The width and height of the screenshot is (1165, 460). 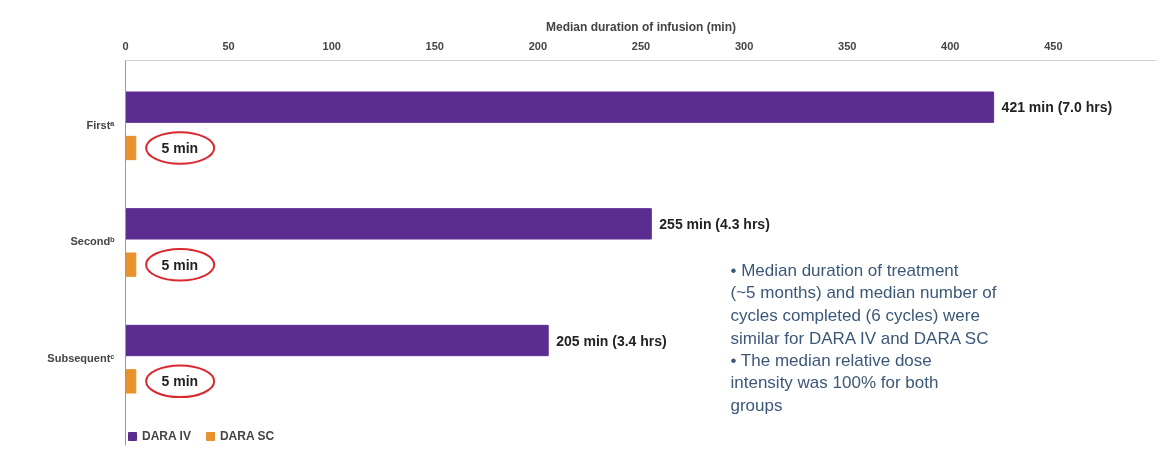 What do you see at coordinates (641, 26) in the screenshot?
I see `x-axis-title: Median duration of infusion (min)` at bounding box center [641, 26].